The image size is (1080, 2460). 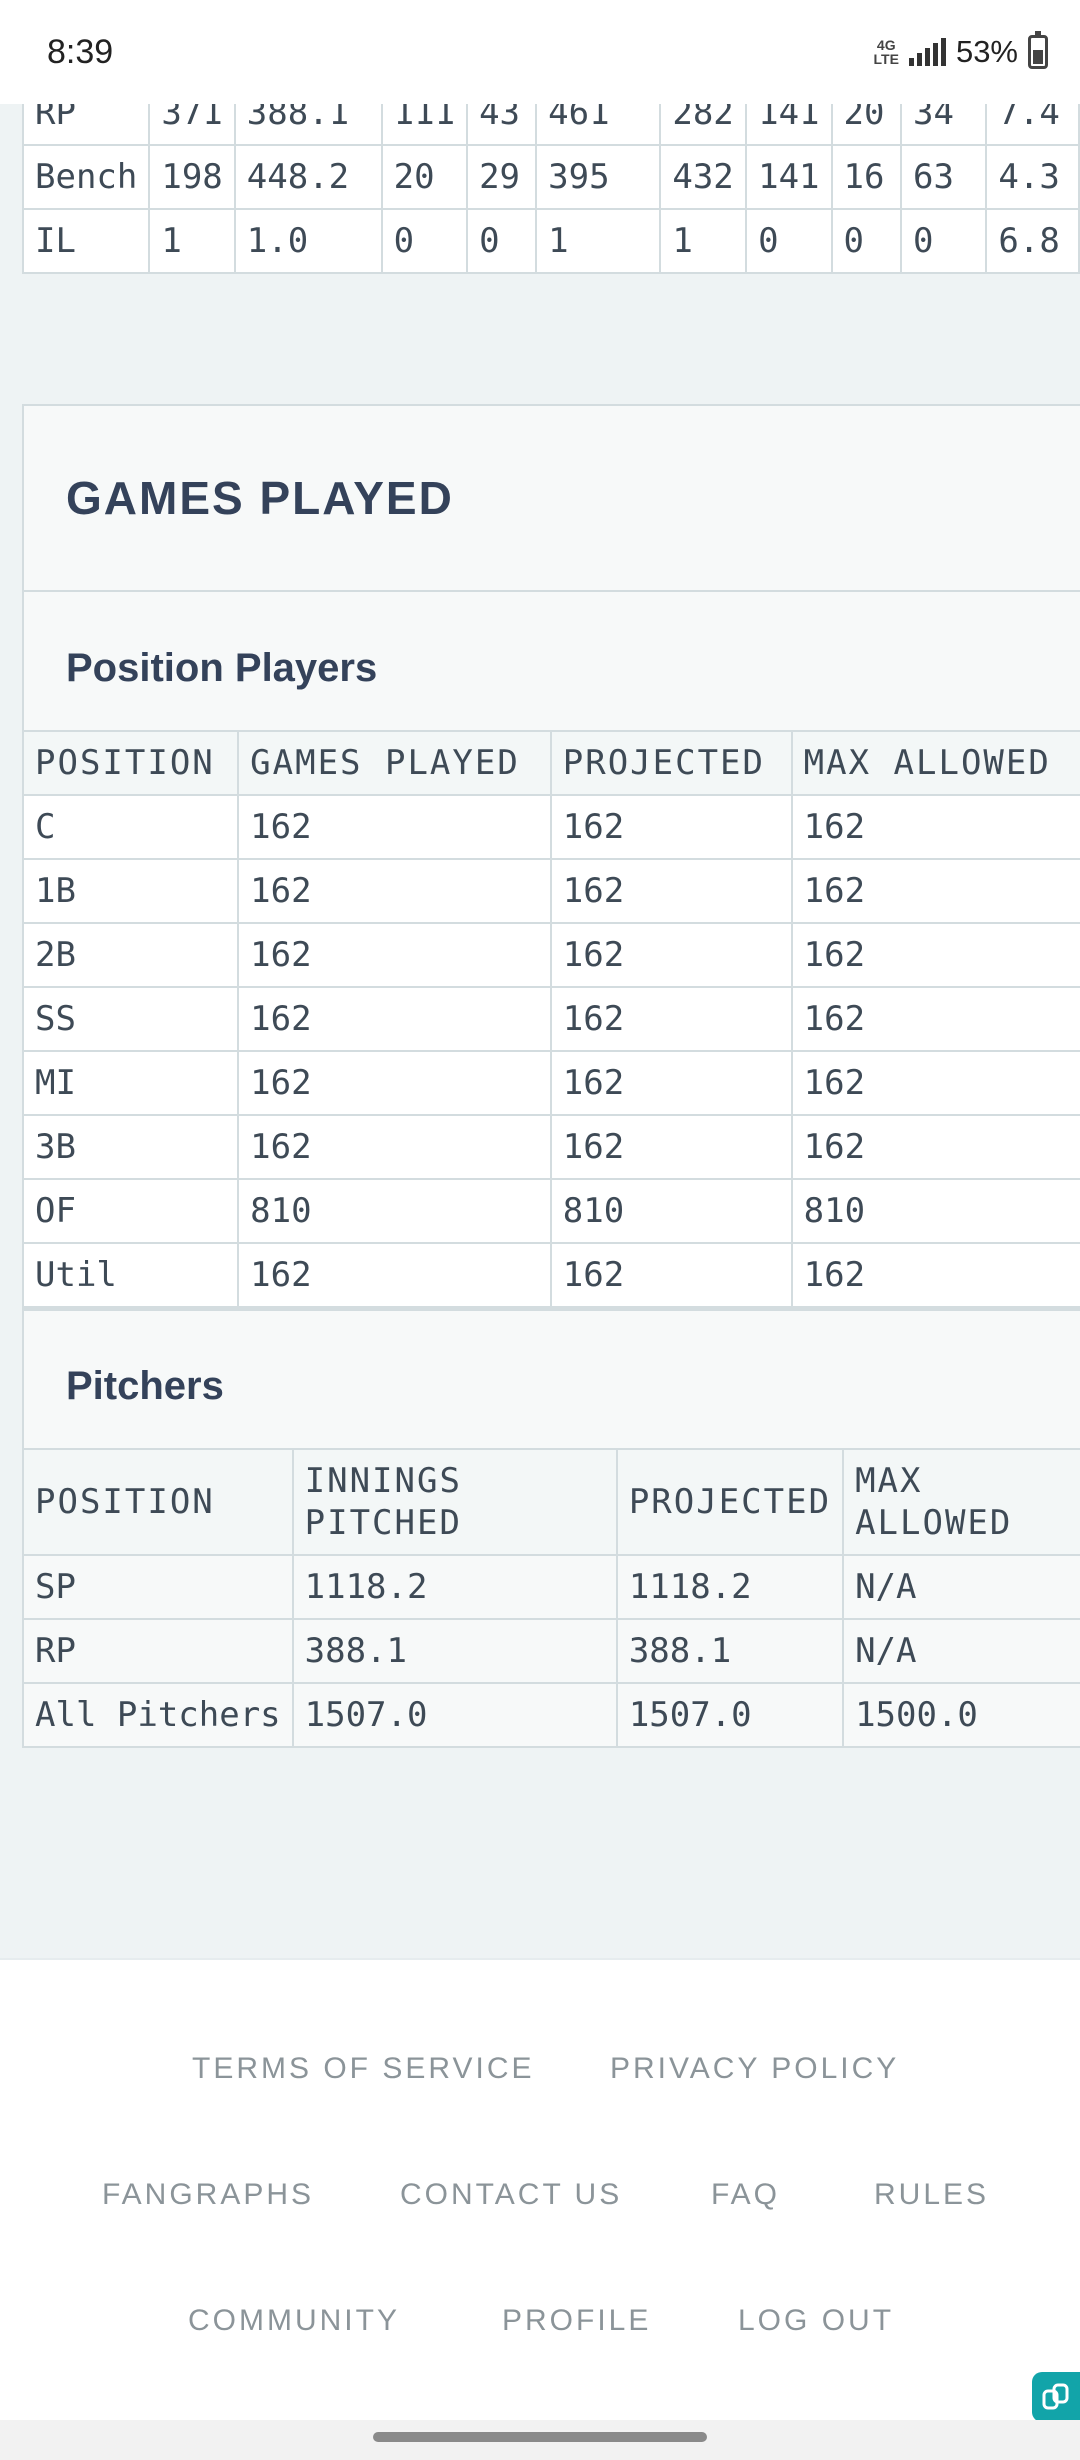 What do you see at coordinates (755, 2068) in the screenshot?
I see `privacy-policy-link: PRIVACY POLICY` at bounding box center [755, 2068].